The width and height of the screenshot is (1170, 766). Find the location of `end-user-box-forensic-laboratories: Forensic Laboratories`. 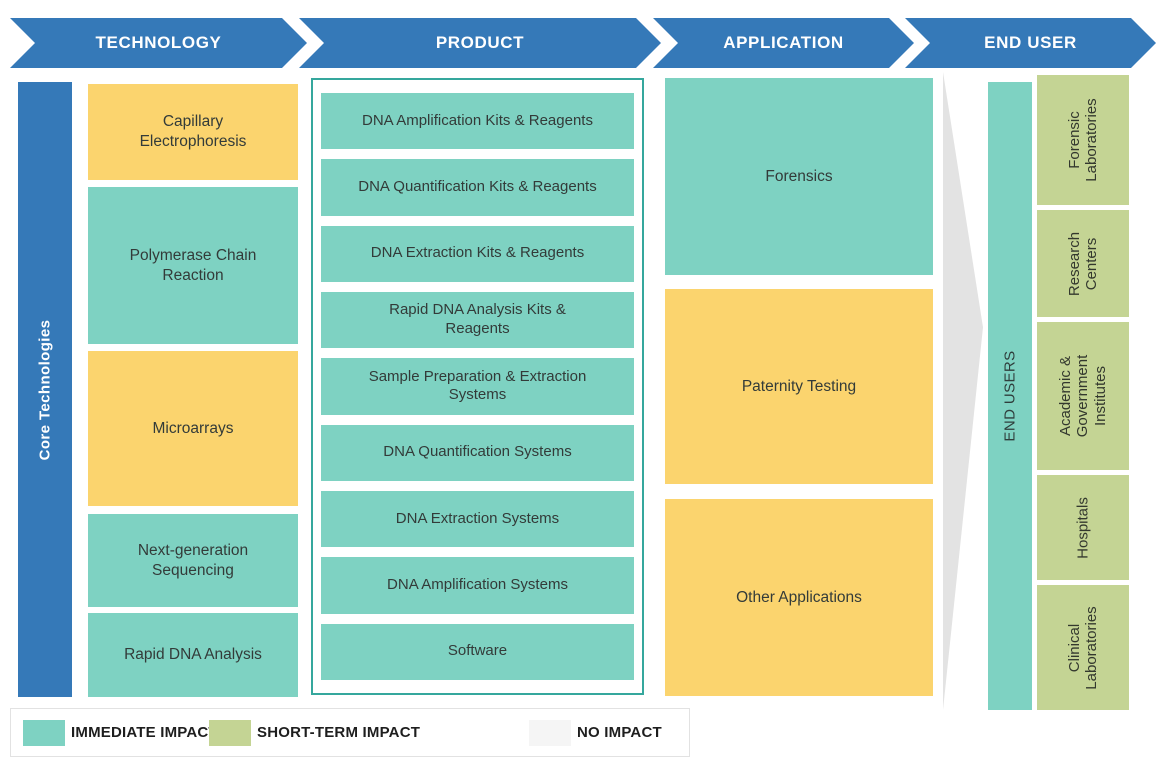

end-user-box-forensic-laboratories: Forensic Laboratories is located at coordinates (1083, 140).